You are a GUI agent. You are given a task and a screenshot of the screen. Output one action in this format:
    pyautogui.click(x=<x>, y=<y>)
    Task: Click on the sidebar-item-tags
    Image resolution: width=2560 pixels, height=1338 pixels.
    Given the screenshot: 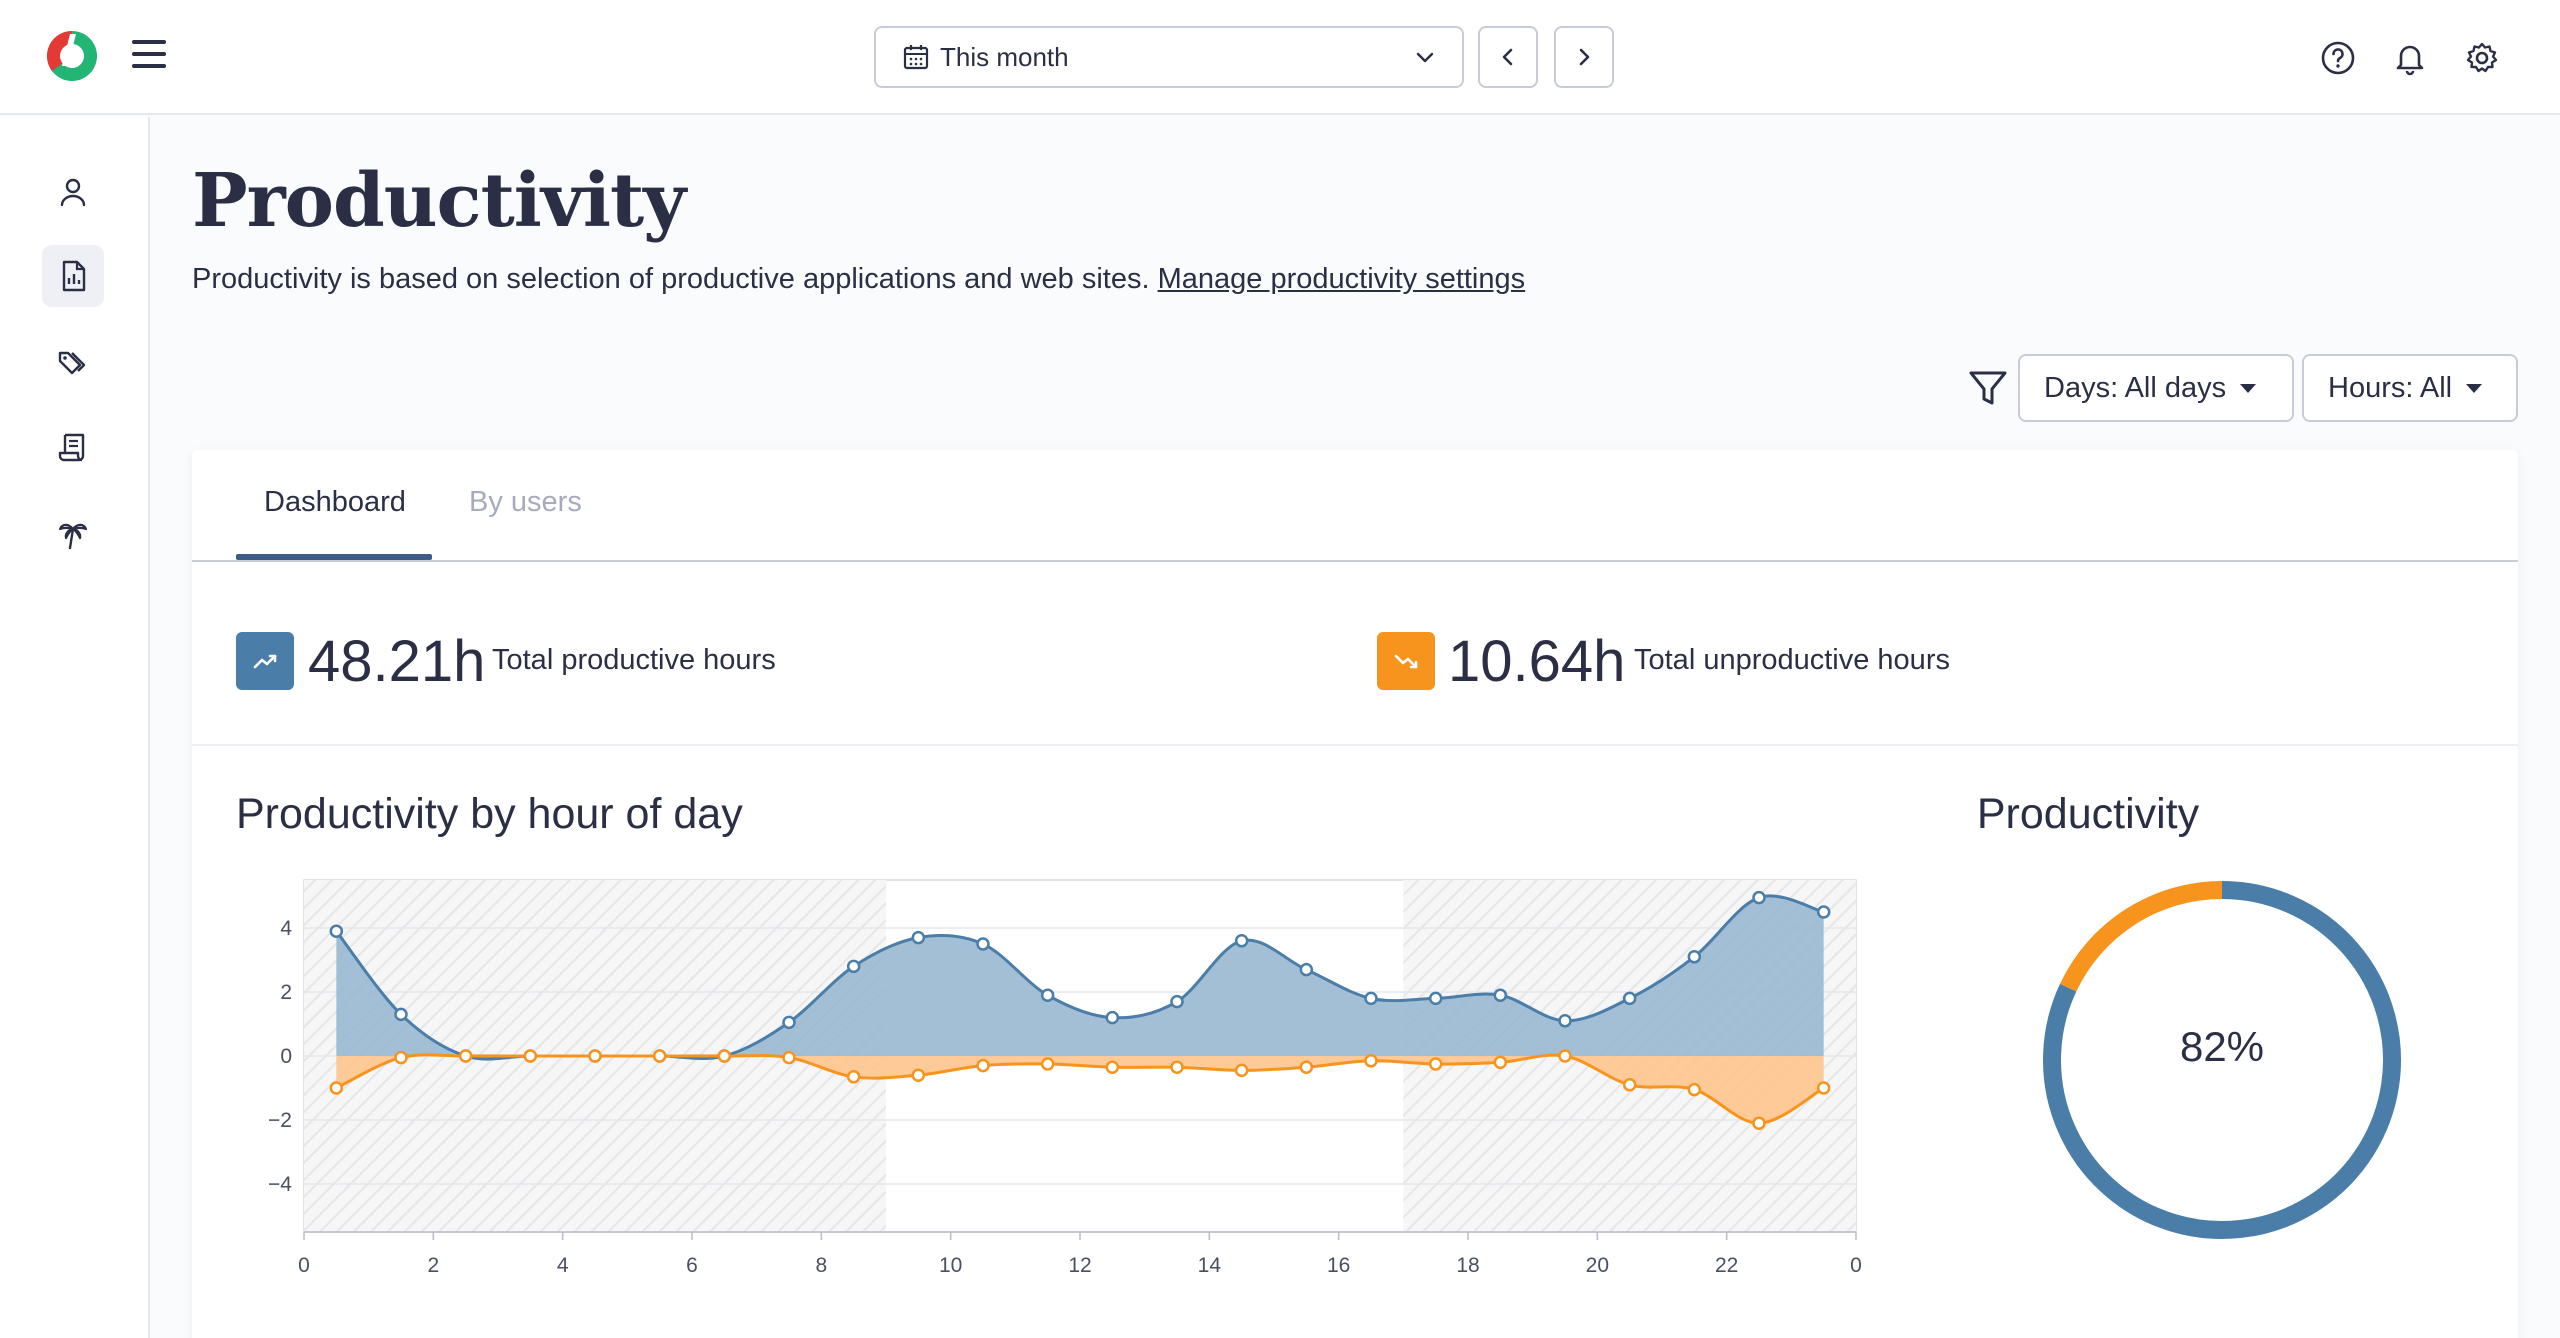 What is the action you would take?
    pyautogui.click(x=73, y=362)
    